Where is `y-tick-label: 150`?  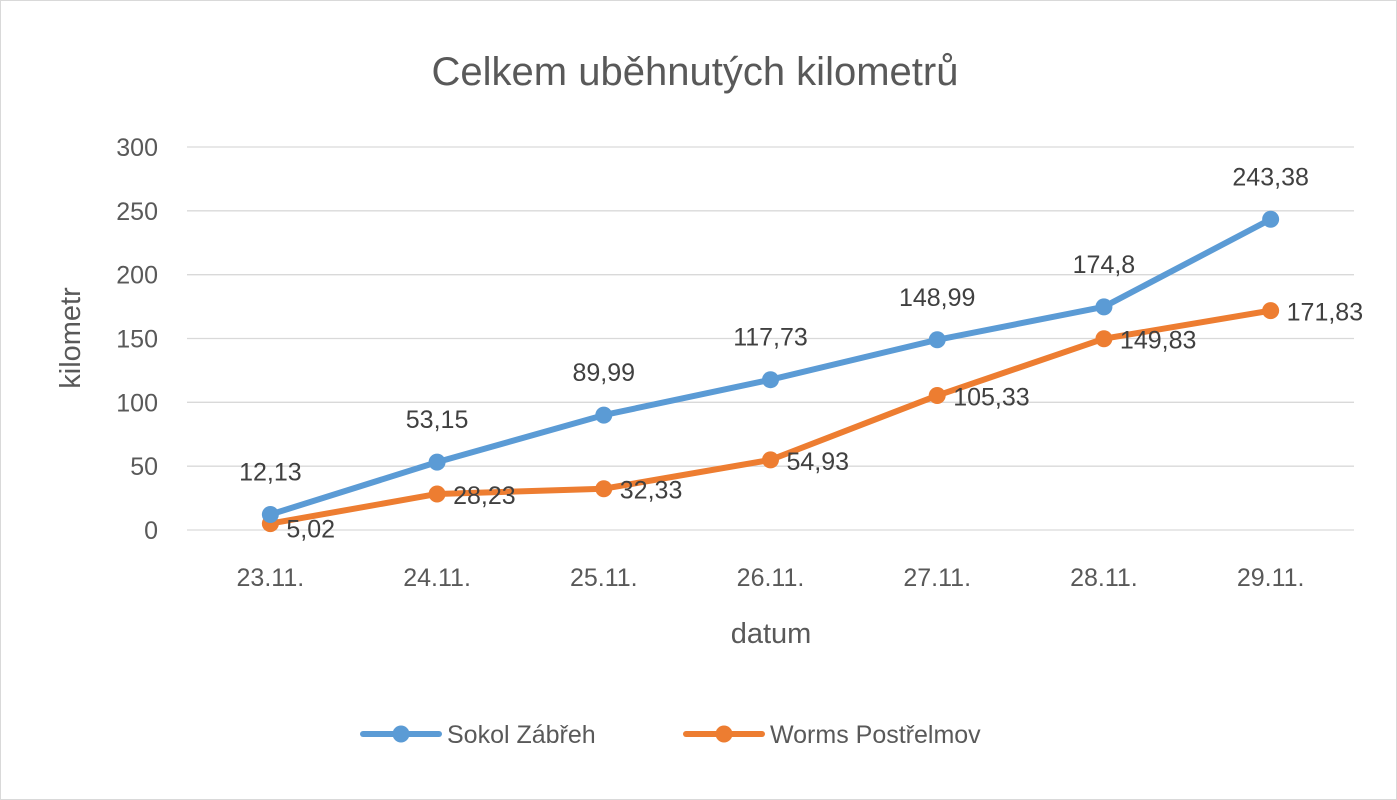
y-tick-label: 150 is located at coordinates (137, 340).